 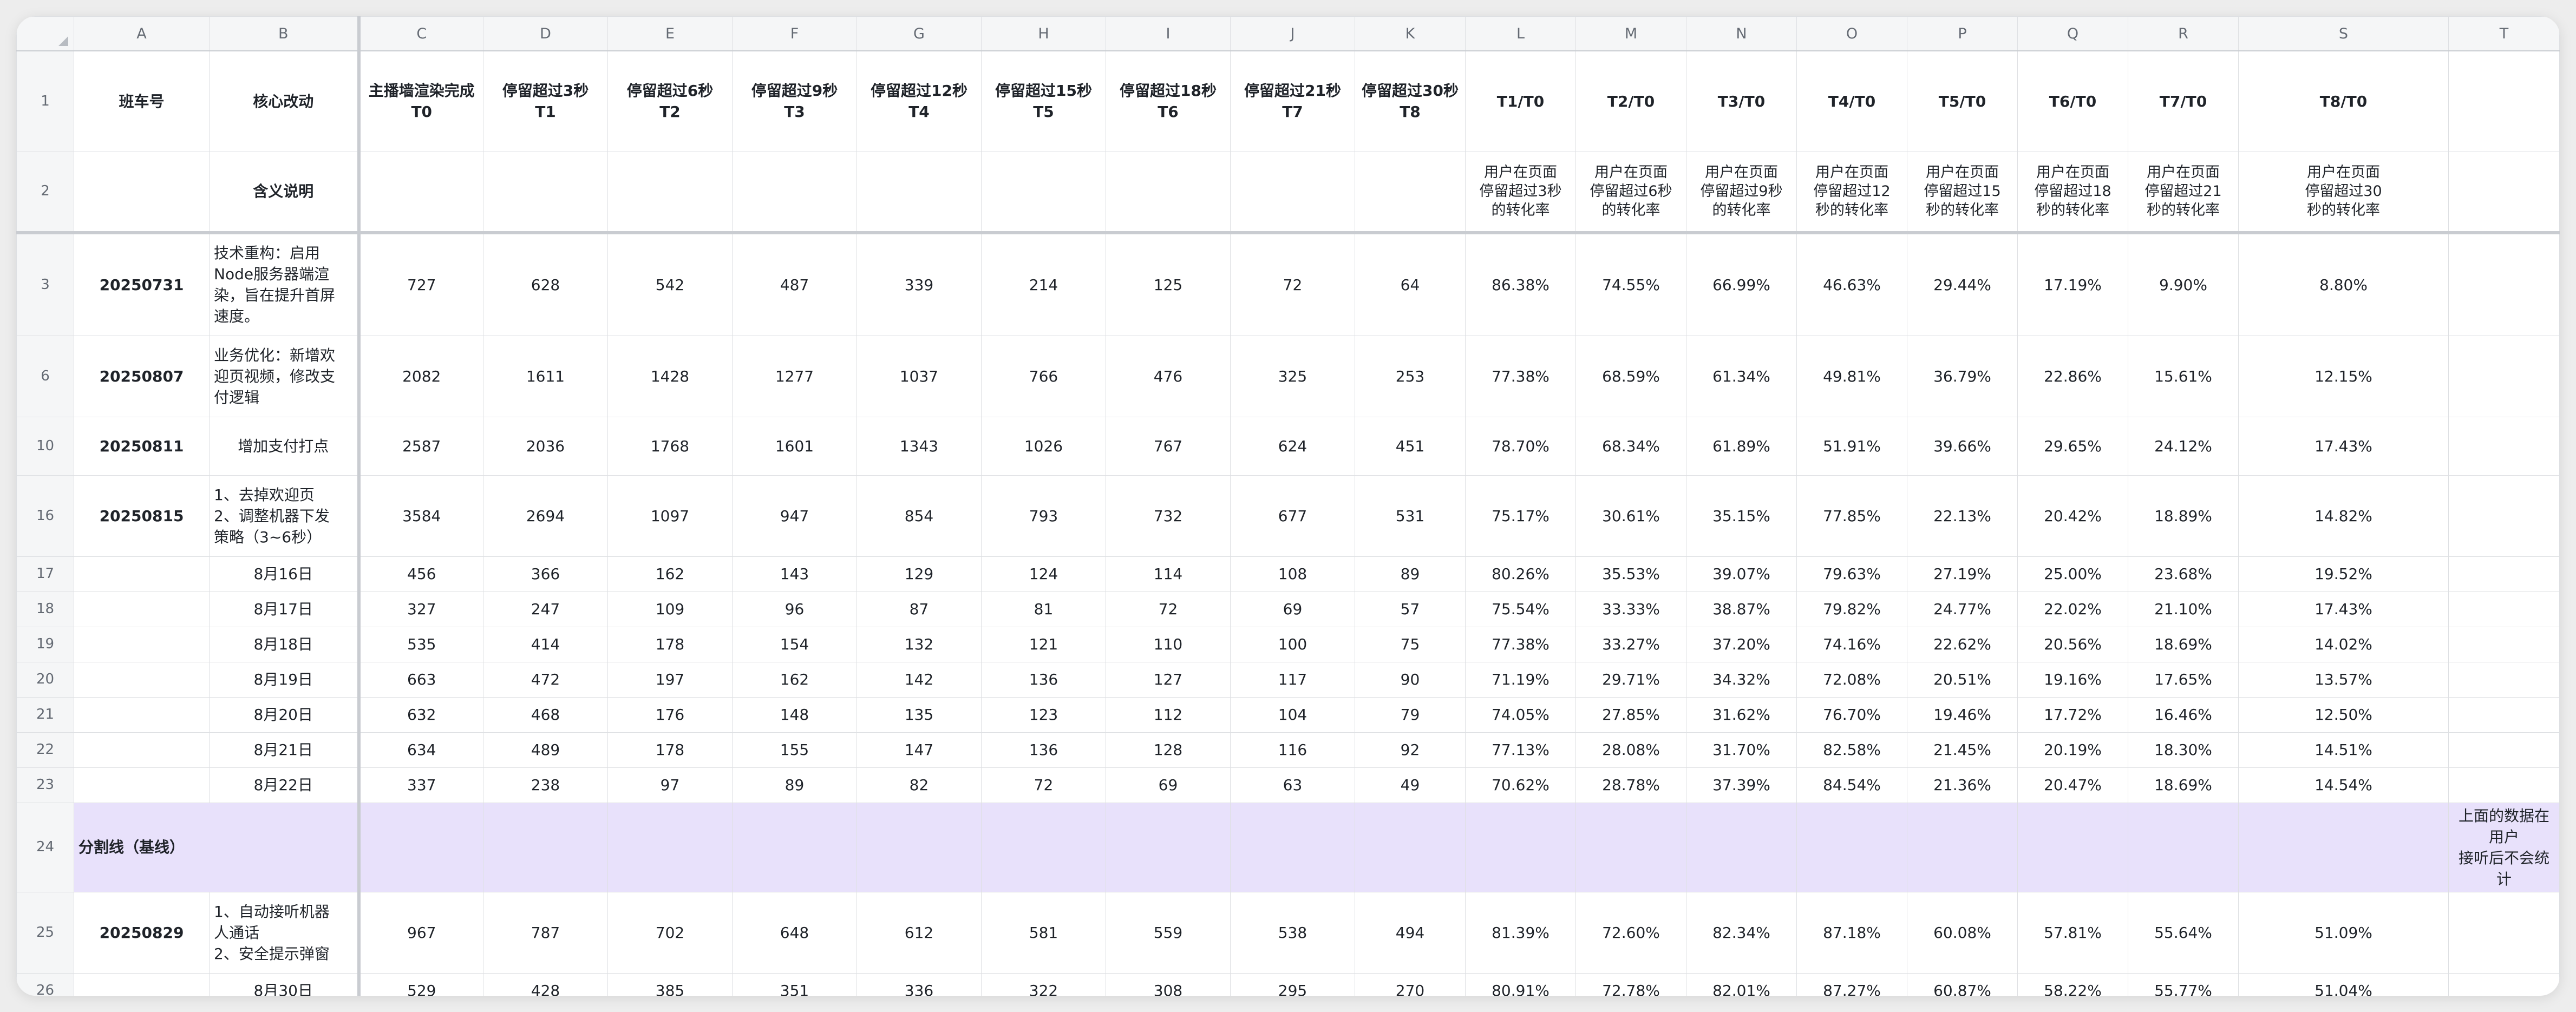 I want to click on count-cell: 132, so click(x=919, y=644).